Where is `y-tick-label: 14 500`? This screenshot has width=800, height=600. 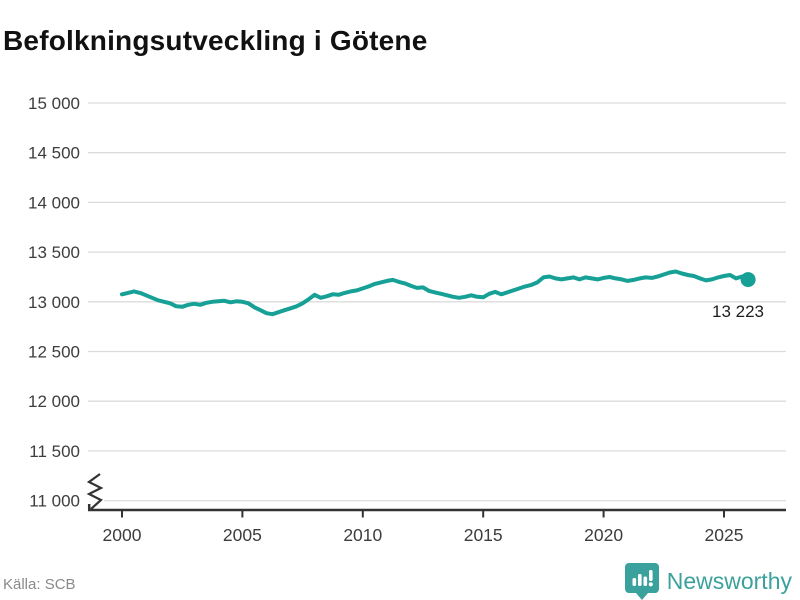
y-tick-label: 14 500 is located at coordinates (54, 153).